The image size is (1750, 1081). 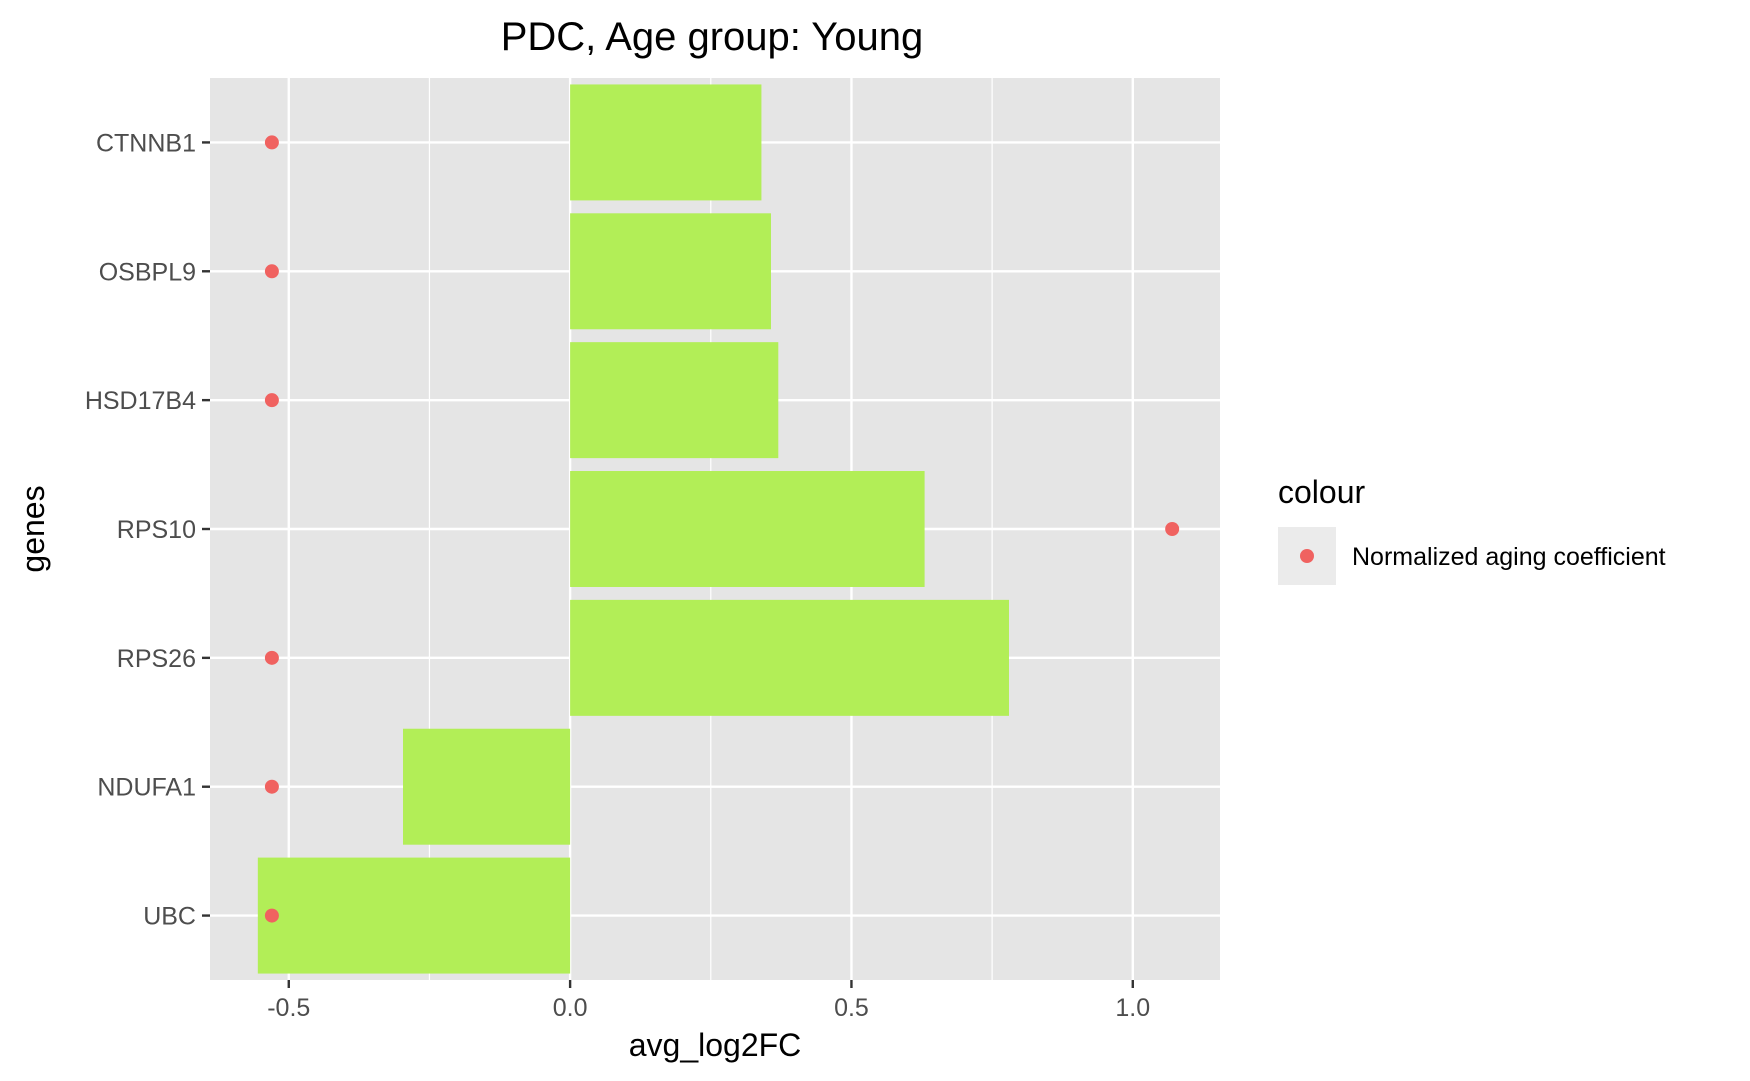 What do you see at coordinates (271, 786) in the screenshot?
I see `point-ndufa1` at bounding box center [271, 786].